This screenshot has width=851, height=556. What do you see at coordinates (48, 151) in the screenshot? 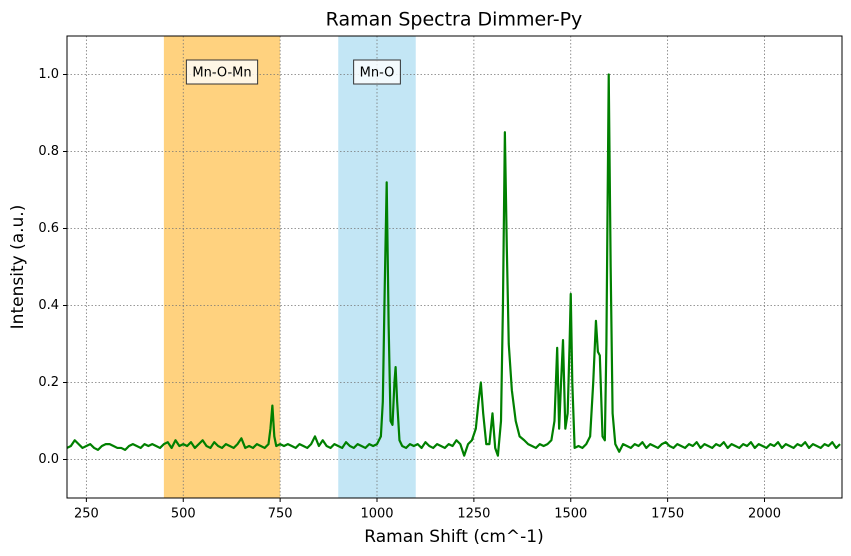
I see `y-tick-label: 0.8` at bounding box center [48, 151].